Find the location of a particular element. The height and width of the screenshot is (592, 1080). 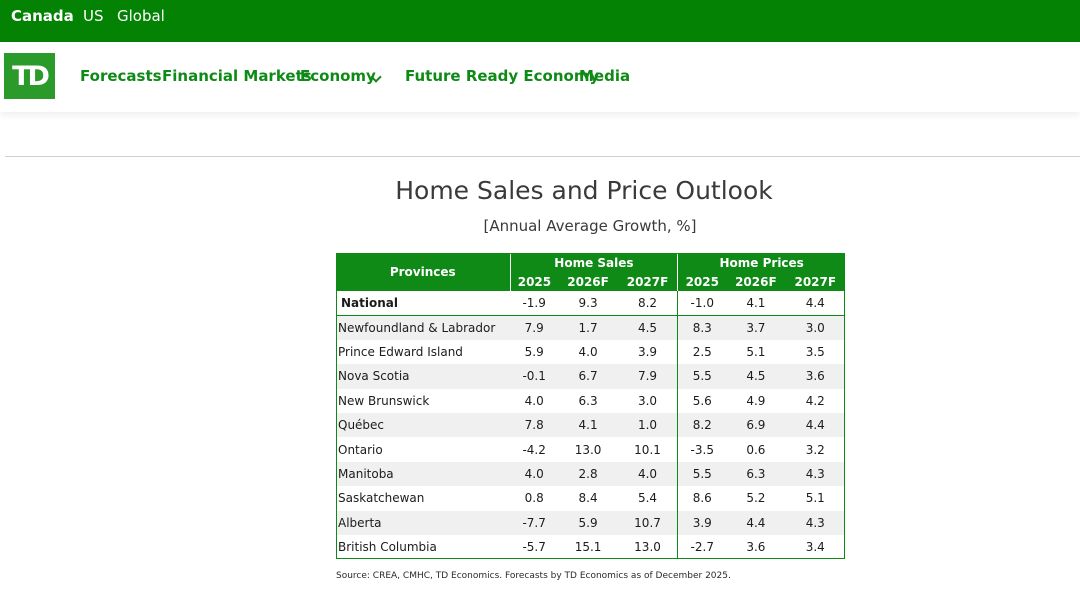

table-row: Nova Scotia -0.1 6.7 7.9 5.5 4.5 3.6 is located at coordinates (590, 376).